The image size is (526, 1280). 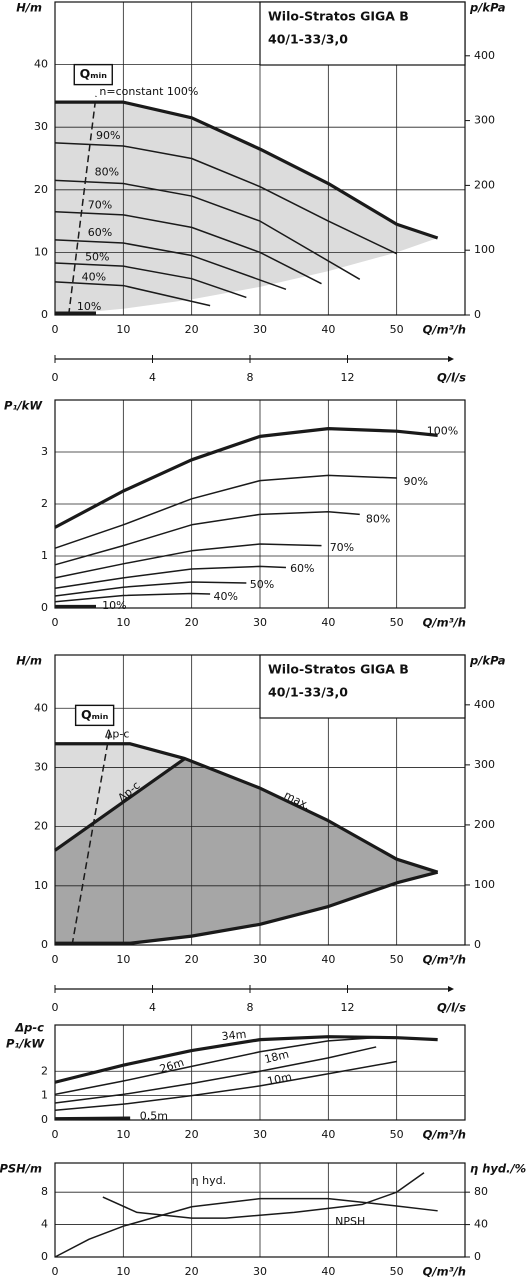 What do you see at coordinates (442, 431) in the screenshot?
I see `curve-label: 100%` at bounding box center [442, 431].